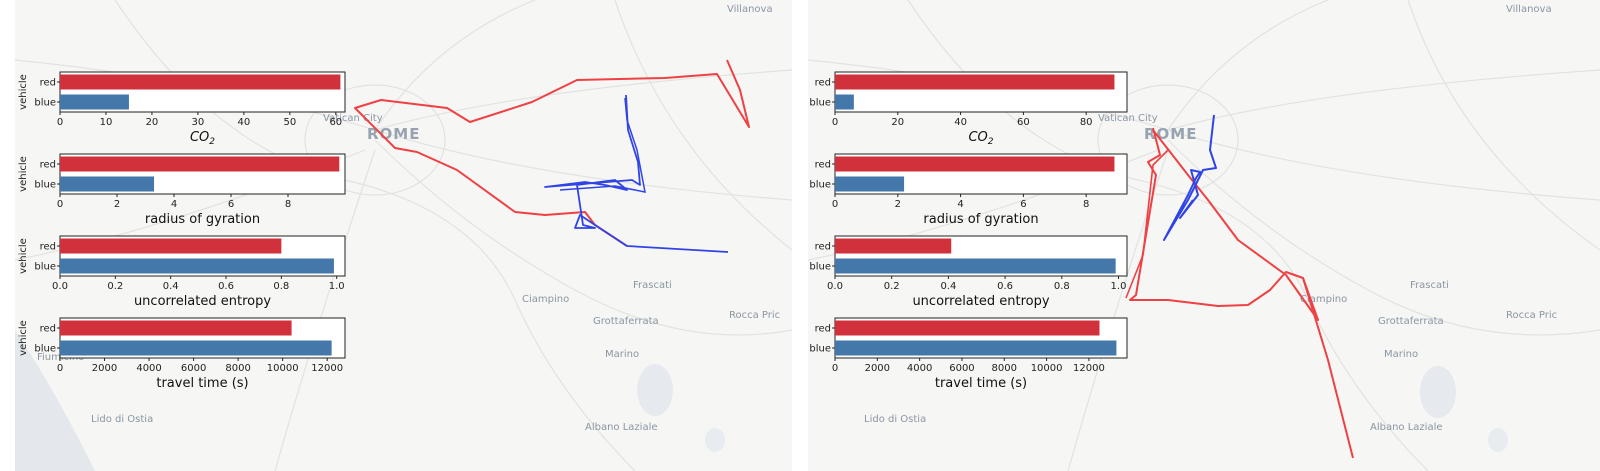  What do you see at coordinates (968, 109) in the screenshot?
I see `bar-chart: redblue020406080vehicleCO2` at bounding box center [968, 109].